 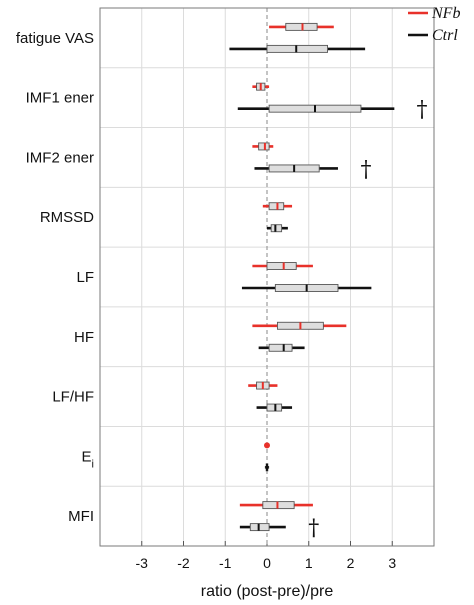 What do you see at coordinates (84, 337) in the screenshot?
I see `category-label: HF` at bounding box center [84, 337].